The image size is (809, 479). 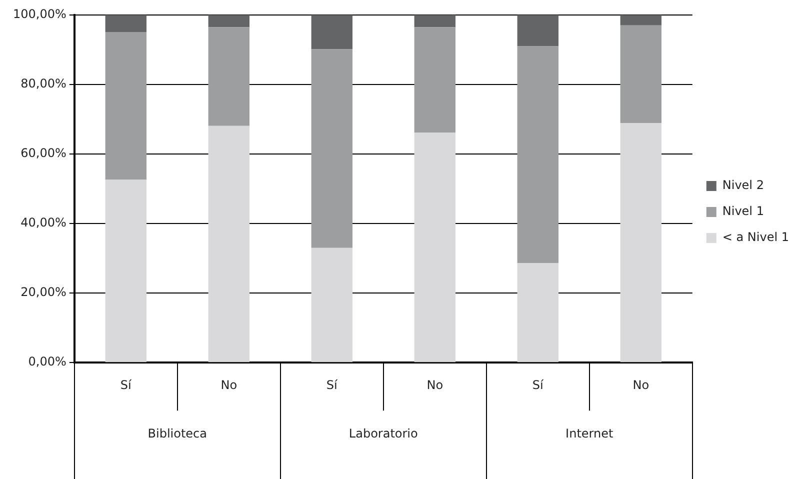 I want to click on y-tick-label: 100,00%, so click(x=39, y=14).